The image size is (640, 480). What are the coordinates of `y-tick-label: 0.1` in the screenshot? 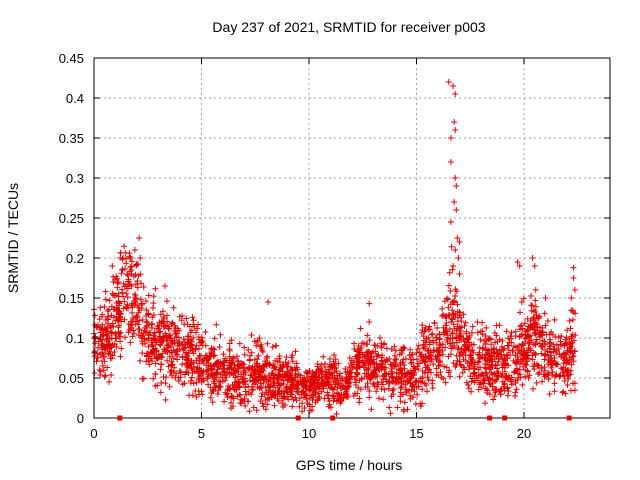 It's located at (75, 338).